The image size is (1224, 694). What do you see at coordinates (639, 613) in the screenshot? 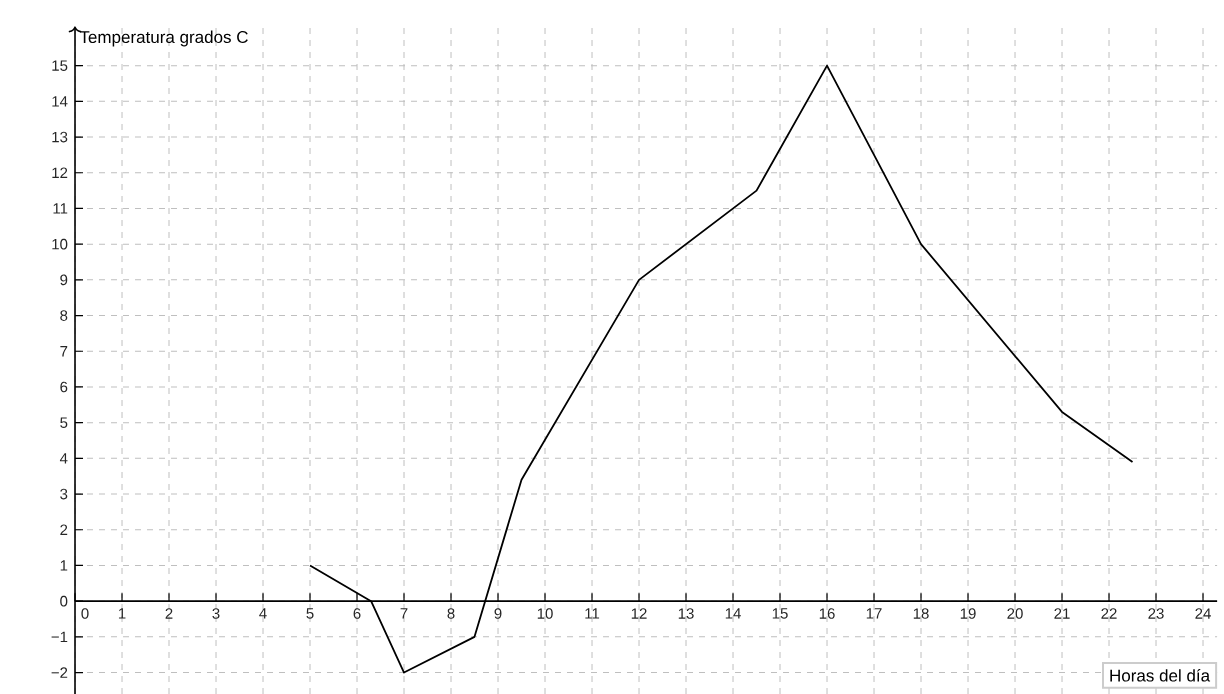
I see `x-tick-label: 12` at bounding box center [639, 613].